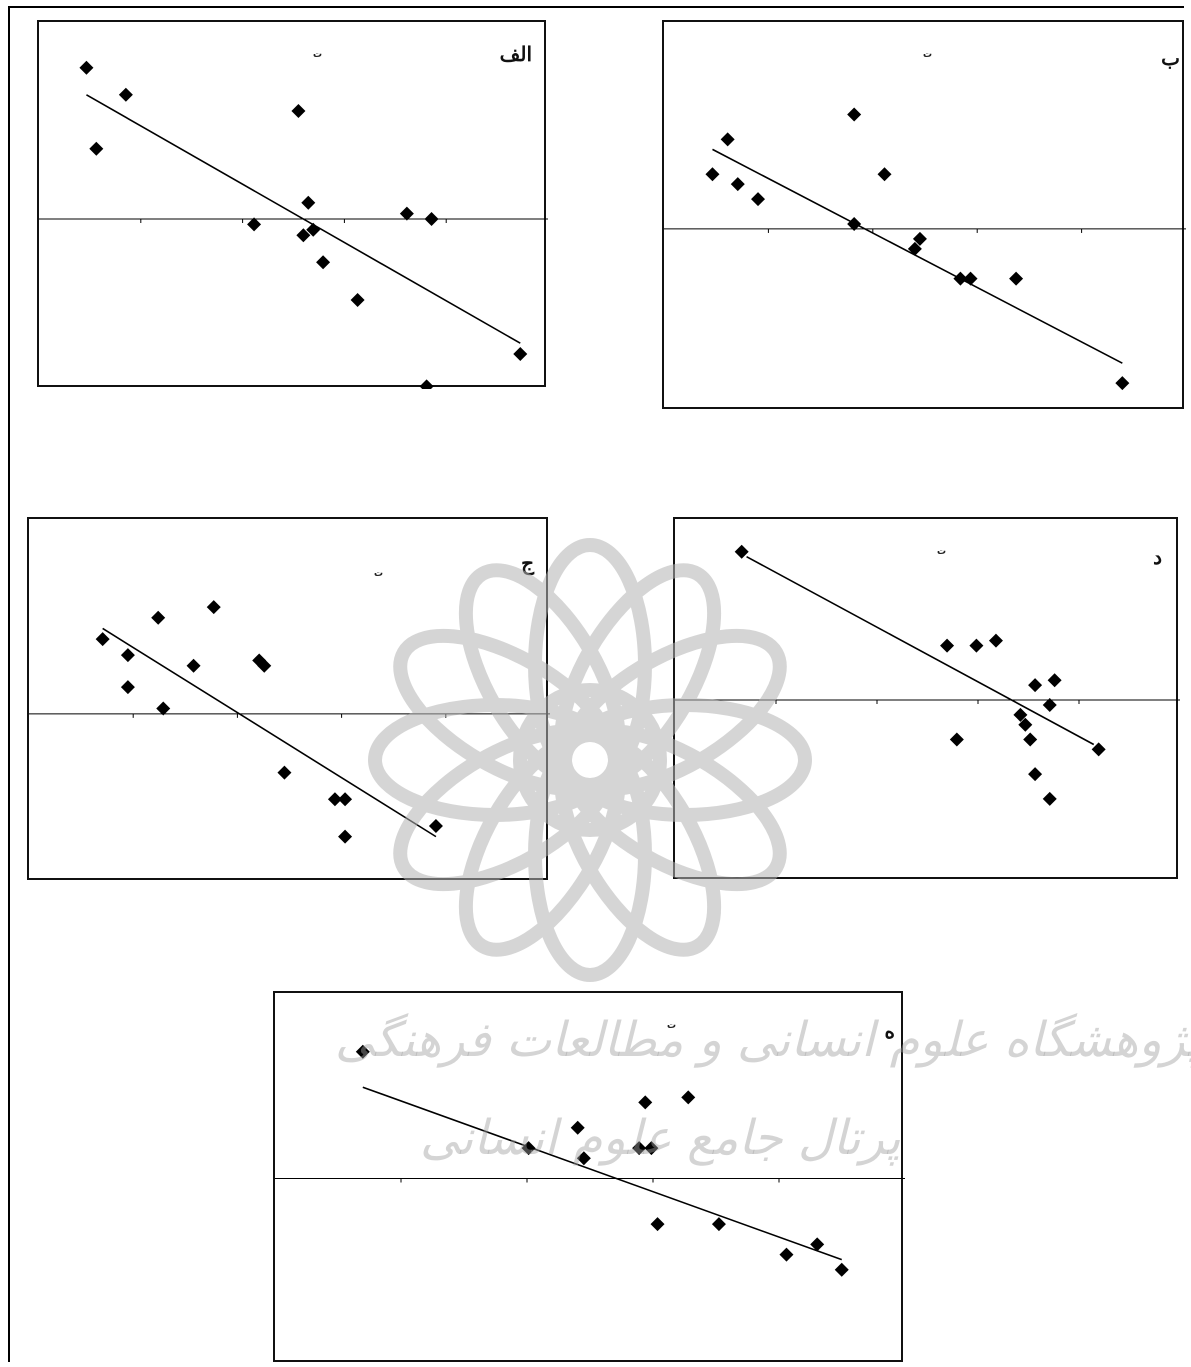  I want to click on panel-label: ج, so click(527, 563).